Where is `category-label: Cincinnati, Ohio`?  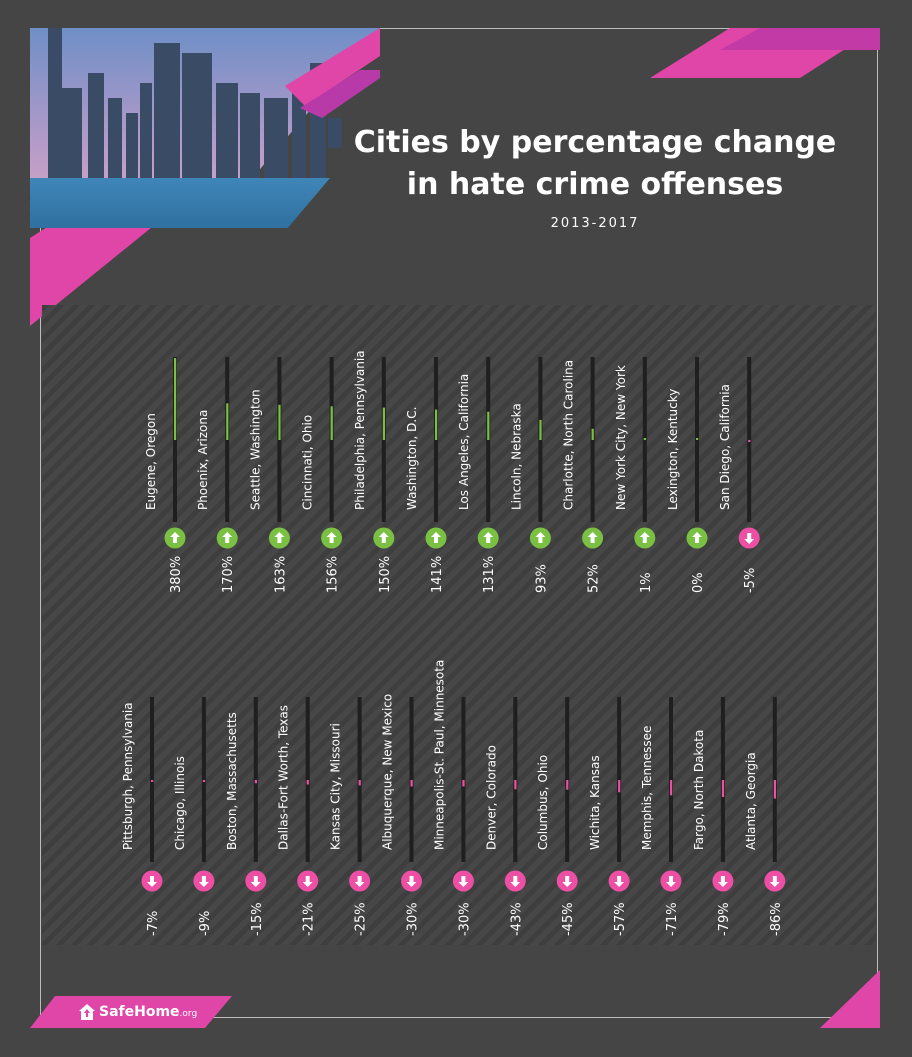 category-label: Cincinnati, Ohio is located at coordinates (308, 462).